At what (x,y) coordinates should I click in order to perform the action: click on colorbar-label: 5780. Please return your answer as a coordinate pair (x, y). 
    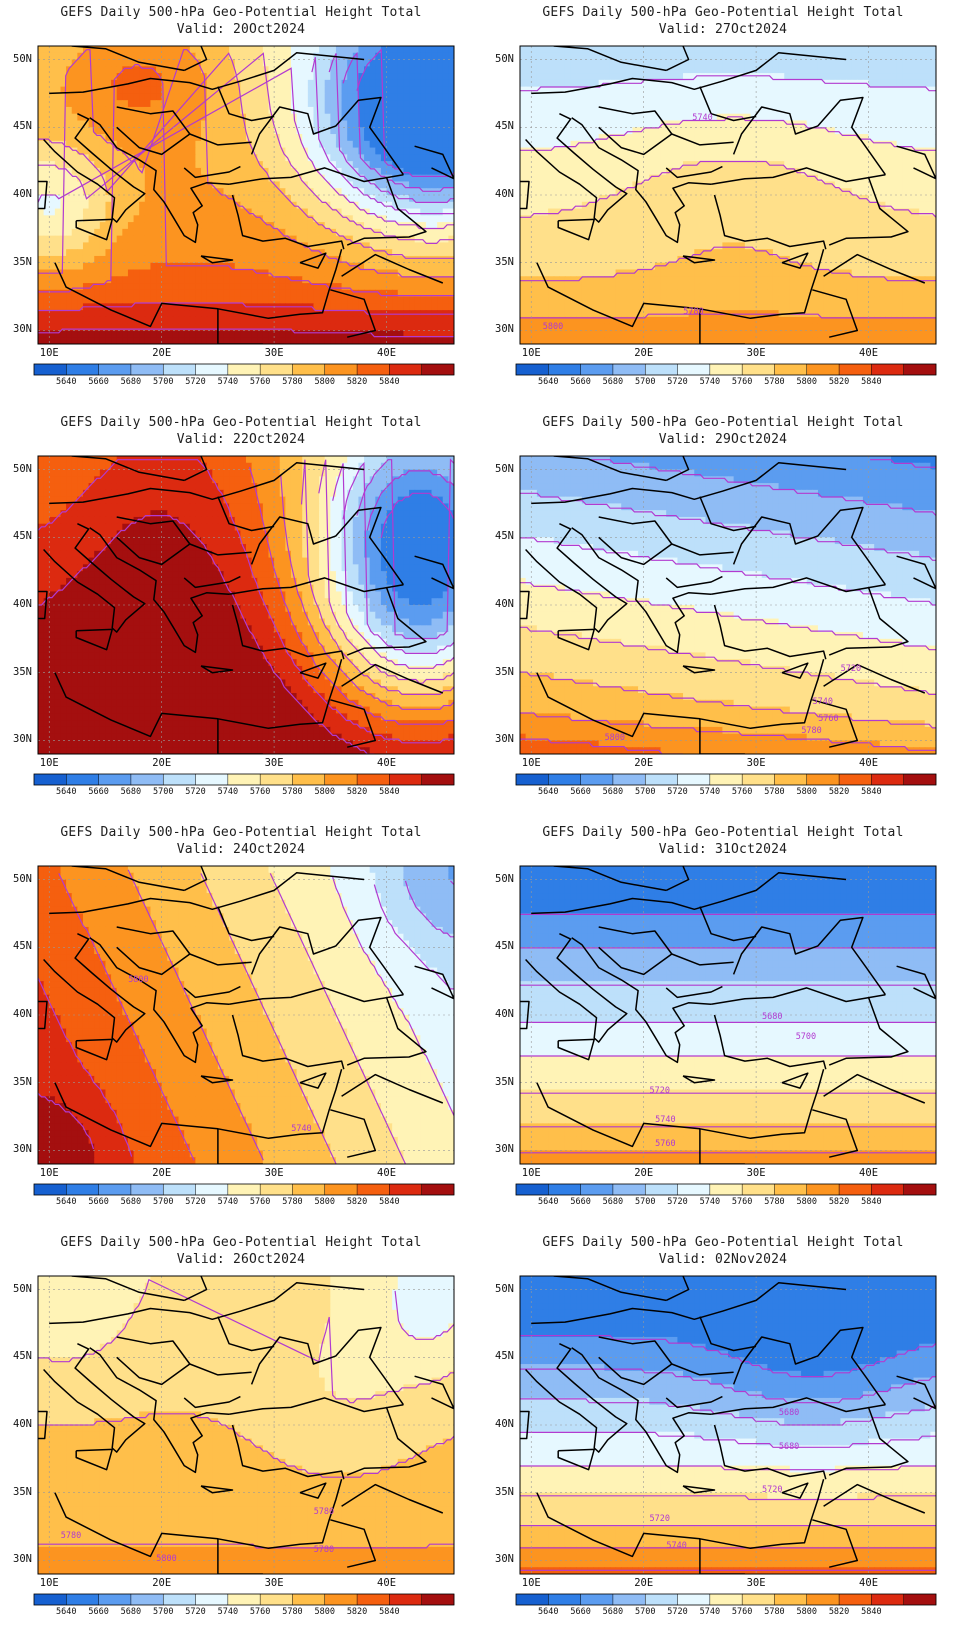
    Looking at the image, I should click on (292, 1612).